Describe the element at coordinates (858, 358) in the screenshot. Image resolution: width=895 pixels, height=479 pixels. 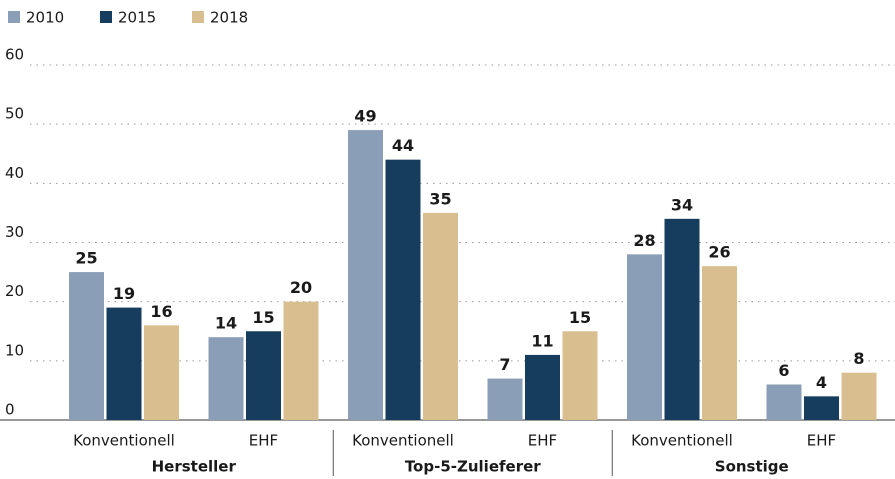
I see `value-label: 8` at that location.